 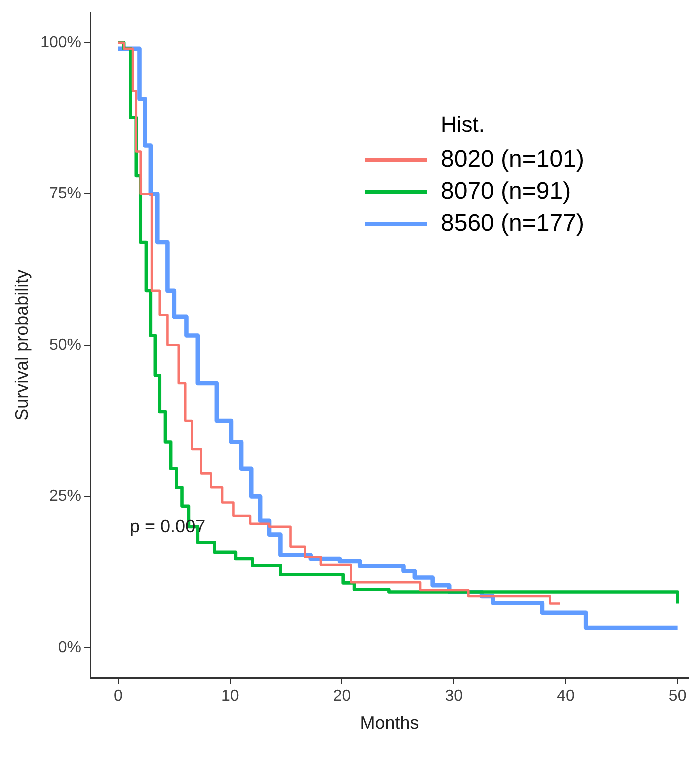 What do you see at coordinates (70, 647) in the screenshot?
I see `y-tick-label: 0%` at bounding box center [70, 647].